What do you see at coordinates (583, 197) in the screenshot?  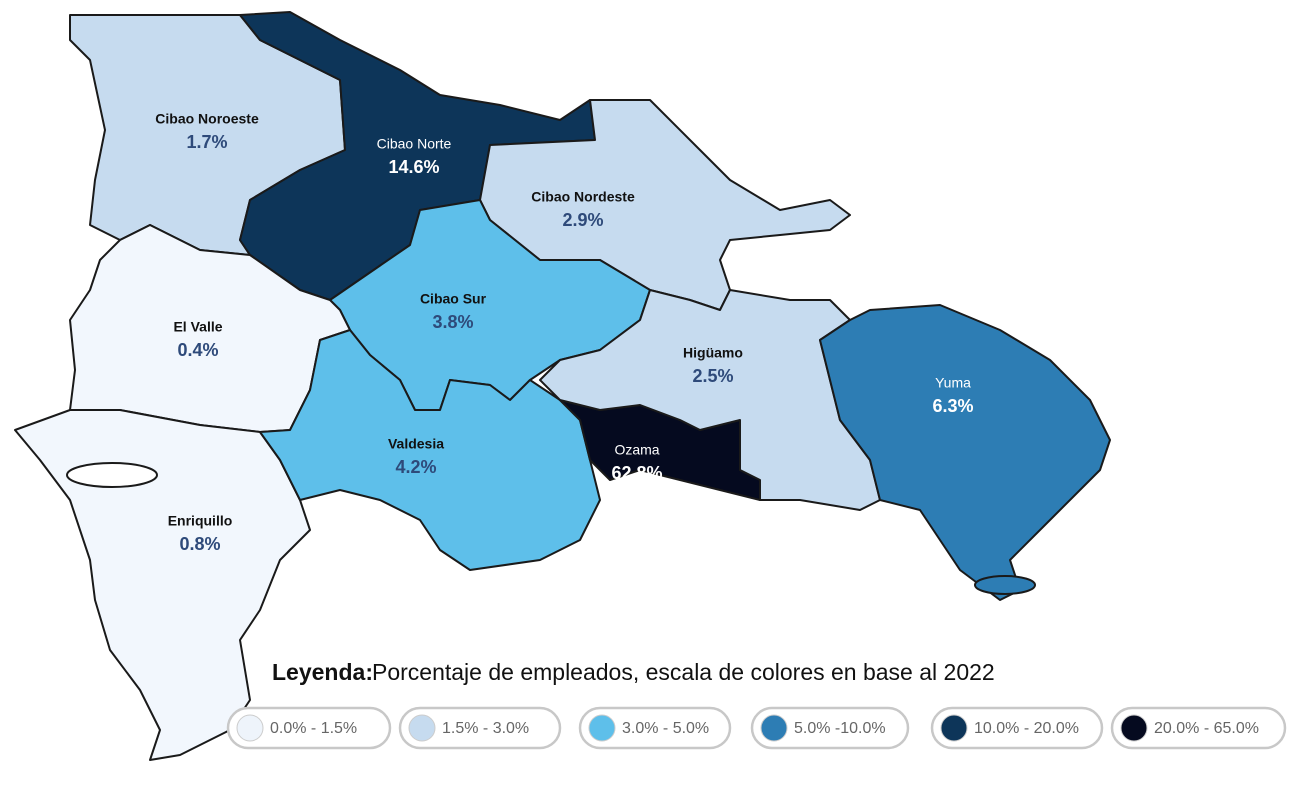 I see `region-name: Cibao Nordeste` at bounding box center [583, 197].